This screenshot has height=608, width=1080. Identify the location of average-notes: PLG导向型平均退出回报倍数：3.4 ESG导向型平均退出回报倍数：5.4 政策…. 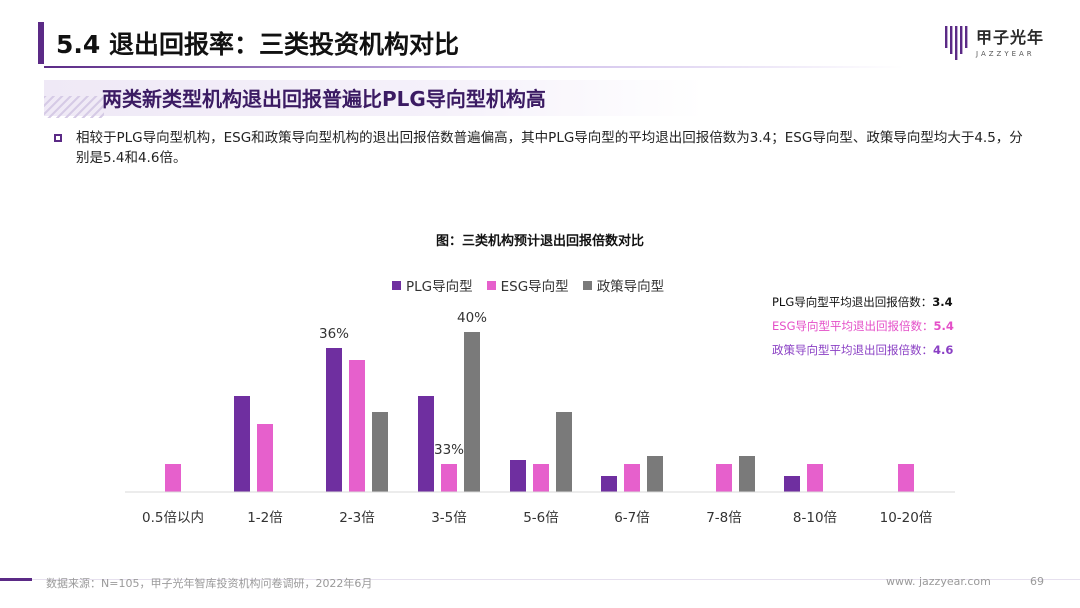
(863, 326).